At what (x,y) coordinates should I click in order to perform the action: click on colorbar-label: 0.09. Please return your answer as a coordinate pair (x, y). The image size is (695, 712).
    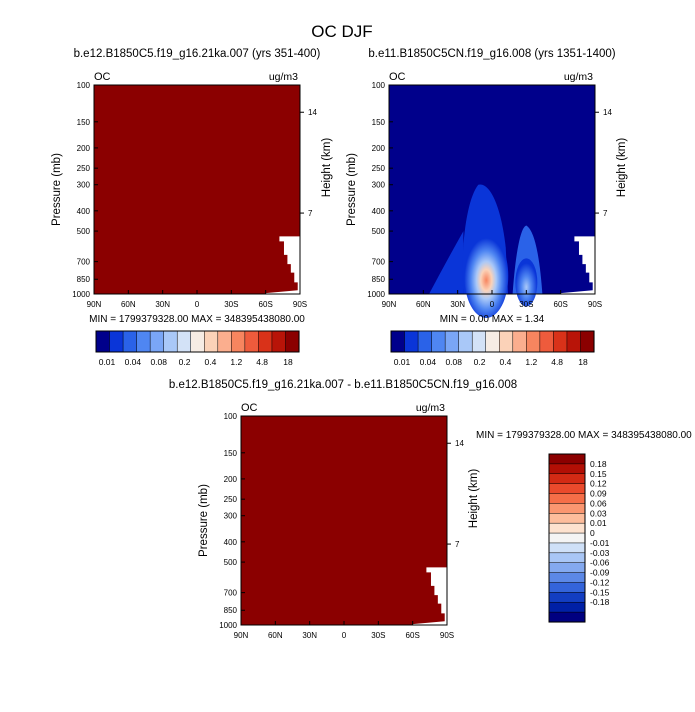
    Looking at the image, I should click on (598, 494).